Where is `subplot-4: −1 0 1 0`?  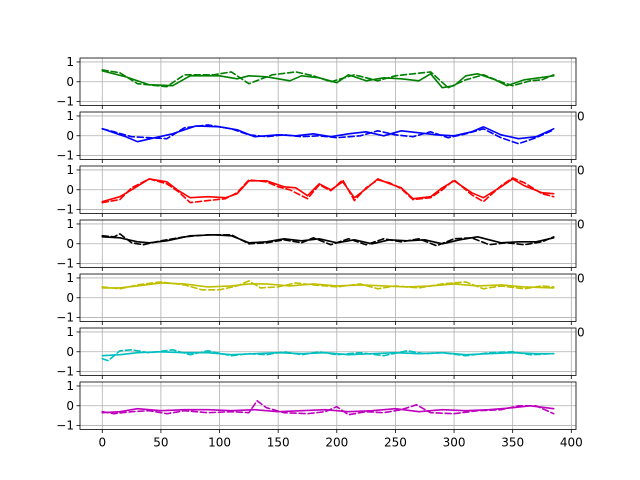
subplot-4: −1 0 1 0 is located at coordinates (320, 244).